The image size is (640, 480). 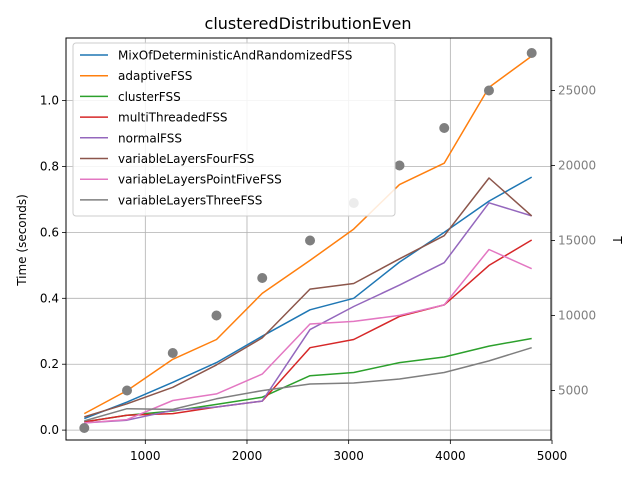 What do you see at coordinates (22, 240) in the screenshot?
I see `y-axis-label: Time (seconds)` at bounding box center [22, 240].